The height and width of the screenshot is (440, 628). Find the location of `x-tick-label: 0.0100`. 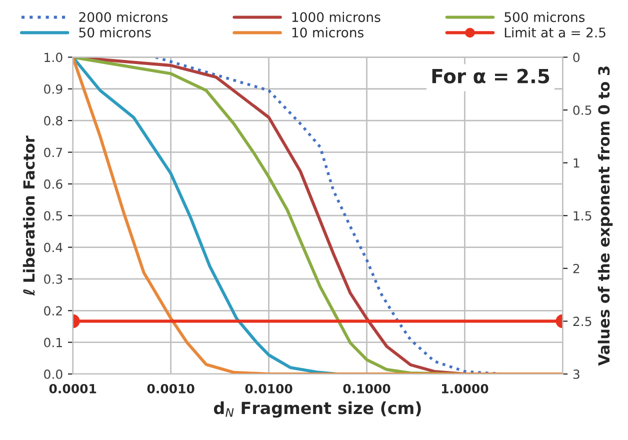

x-tick-label: 0.0100 is located at coordinates (268, 389).